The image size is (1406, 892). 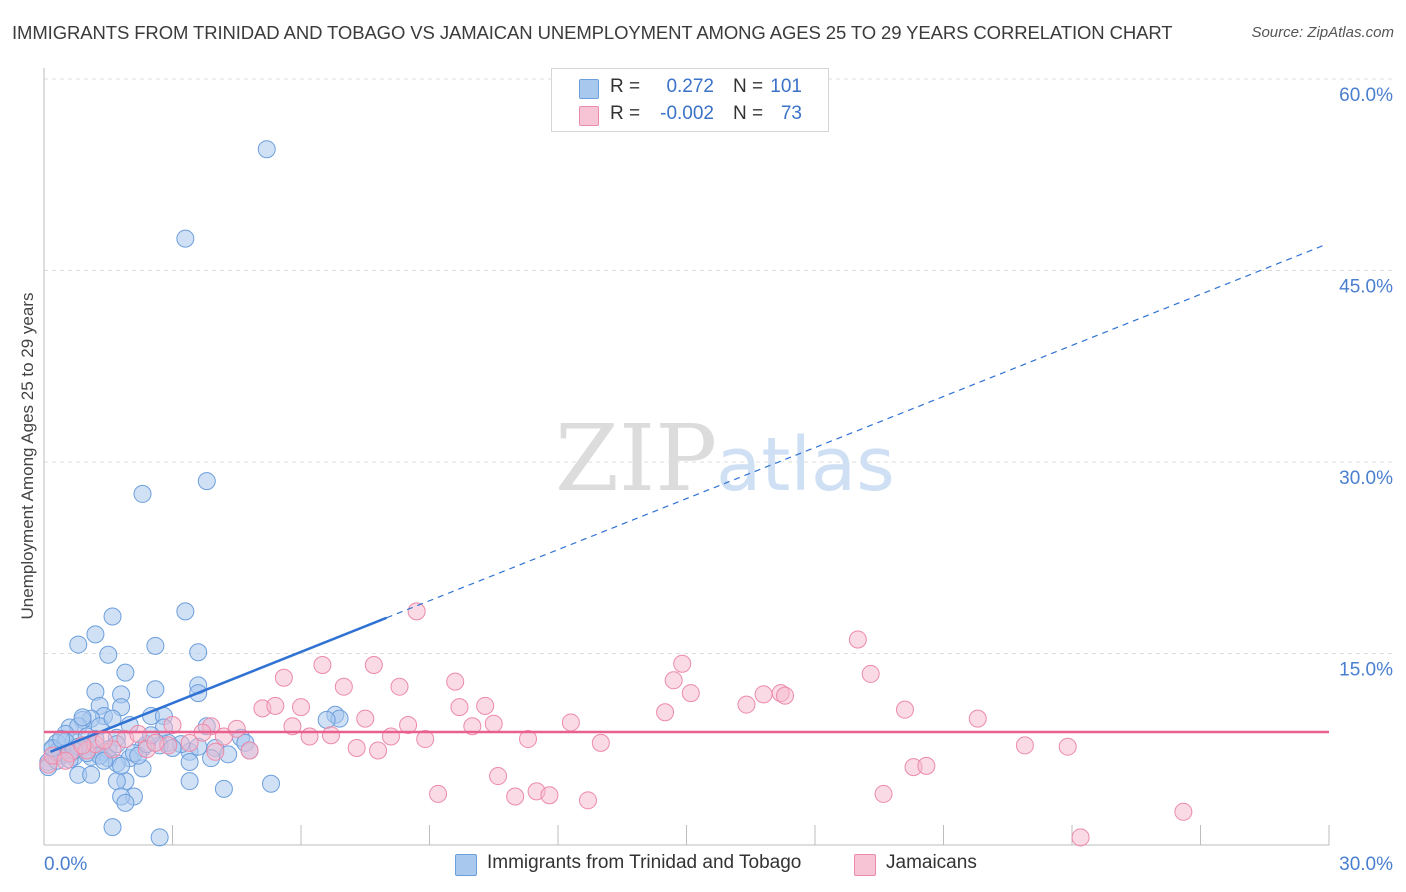 What do you see at coordinates (218, 684) in the screenshot?
I see `trend-line-immigrants-solid` at bounding box center [218, 684].